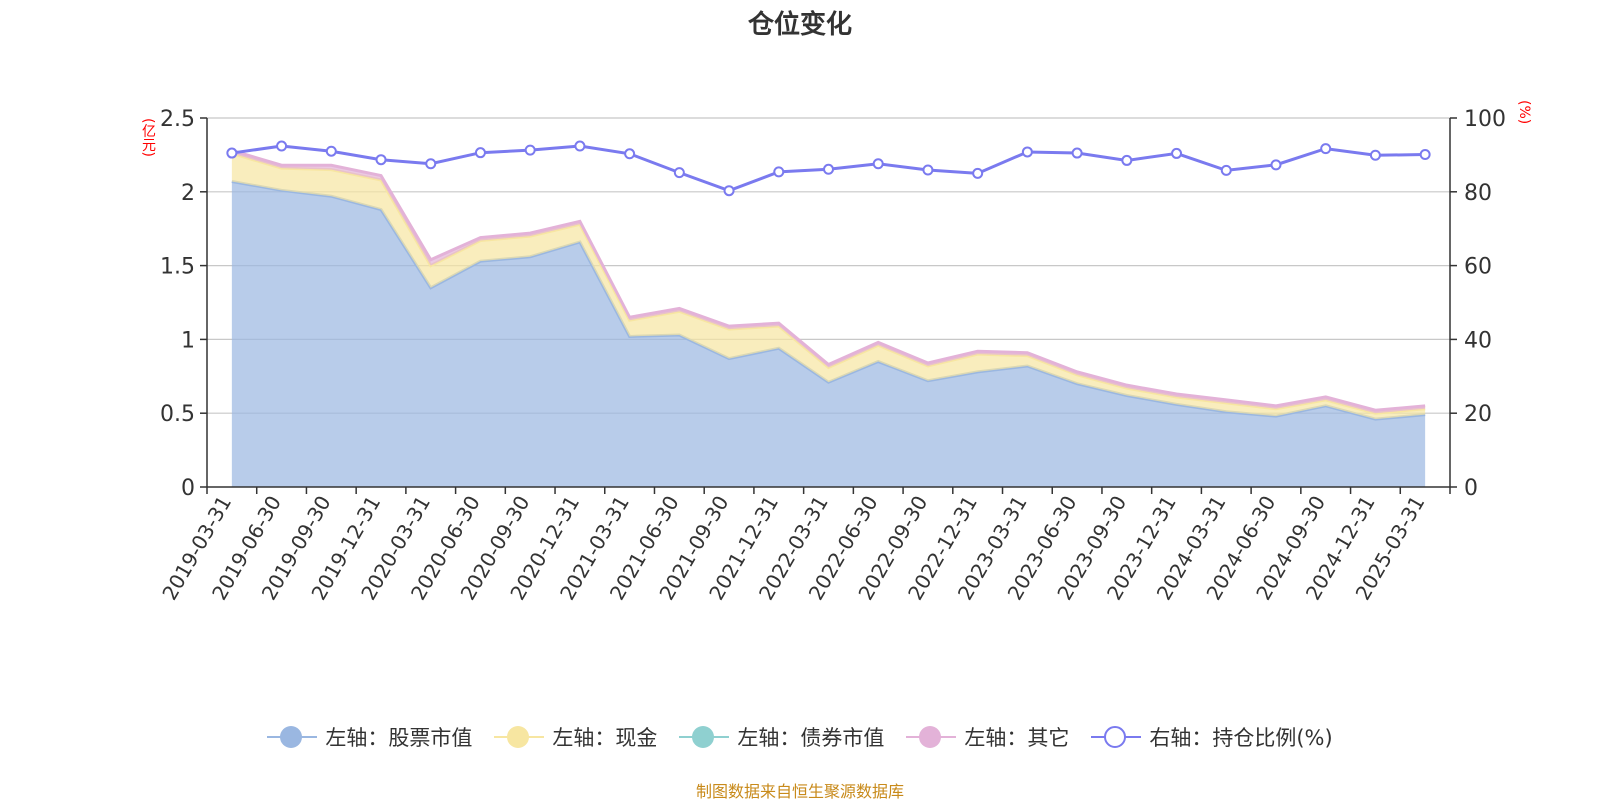 Image resolution: width=1600 pixels, height=802 pixels. Describe the element at coordinates (799, 25) in the screenshot. I see `chart-title: 仓位变化` at that location.